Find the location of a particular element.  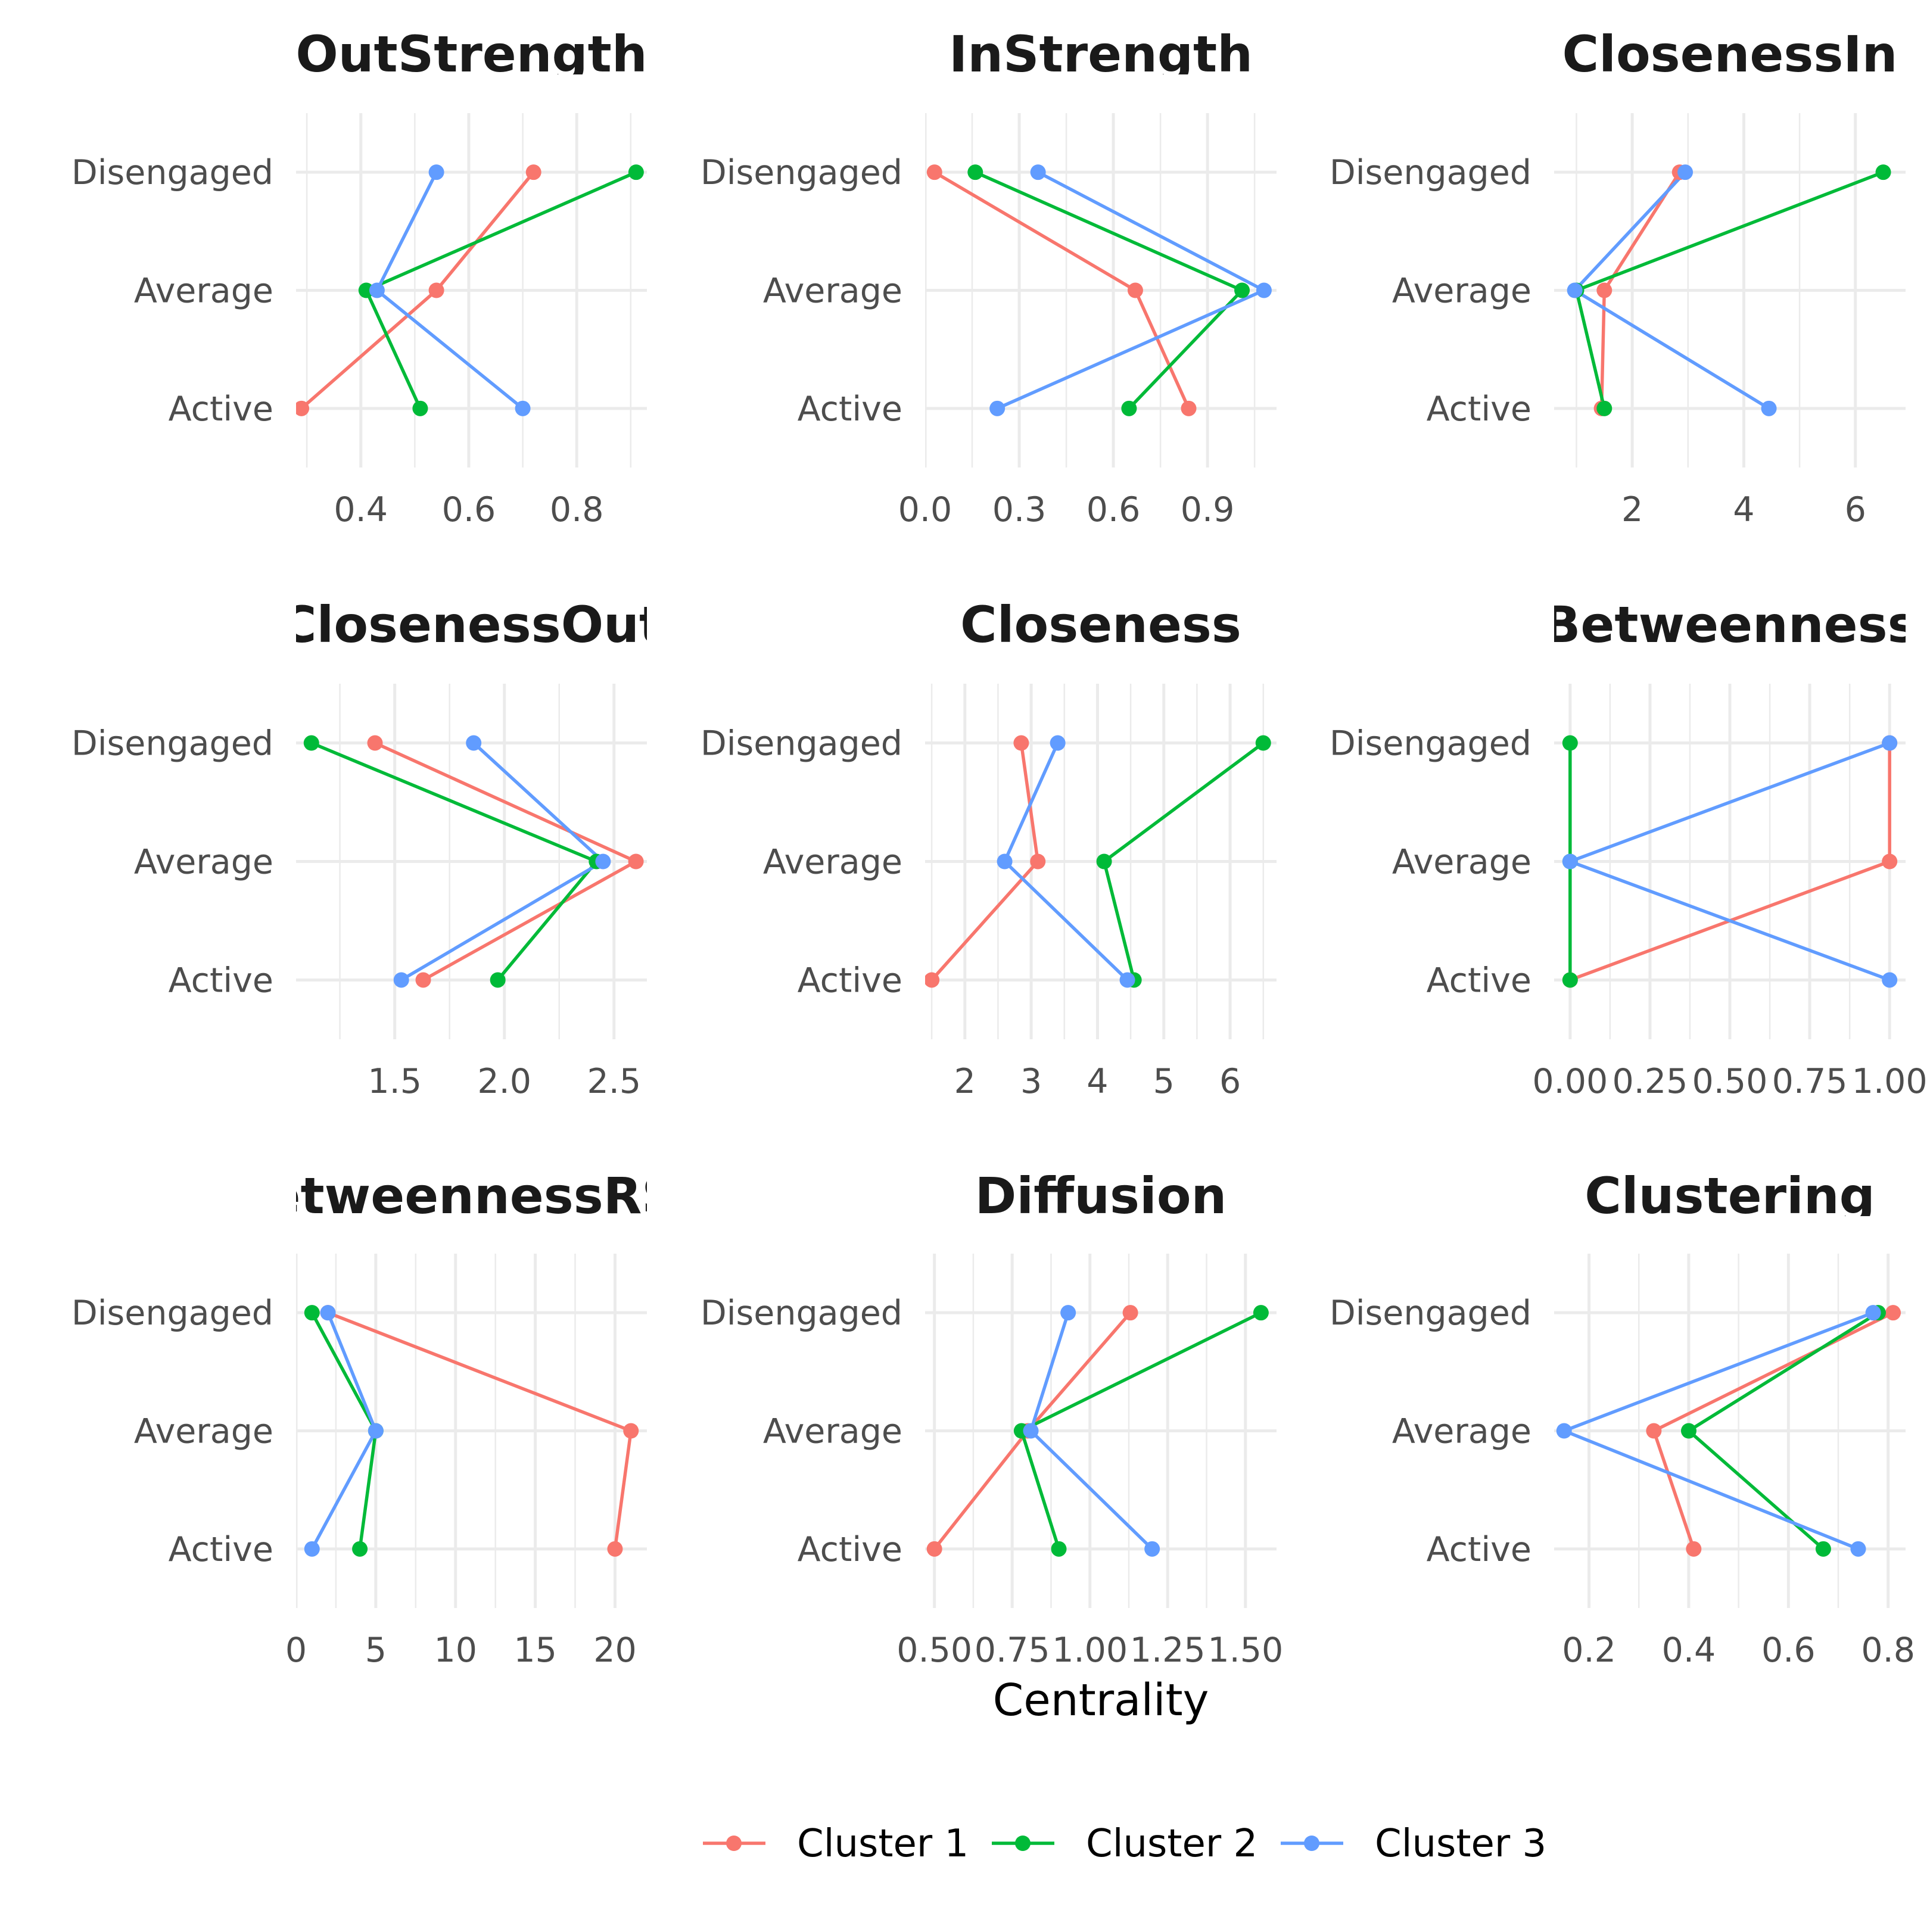

panel-title-group: BetweennessRSP is located at coordinates (471, 1192).